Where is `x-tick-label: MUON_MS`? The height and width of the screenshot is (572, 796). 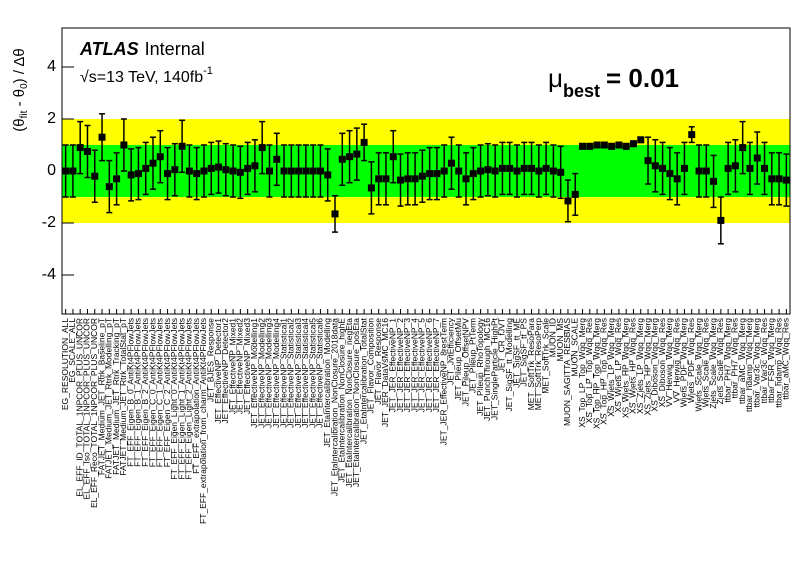 x-tick-label: MUON_MS is located at coordinates (560, 340).